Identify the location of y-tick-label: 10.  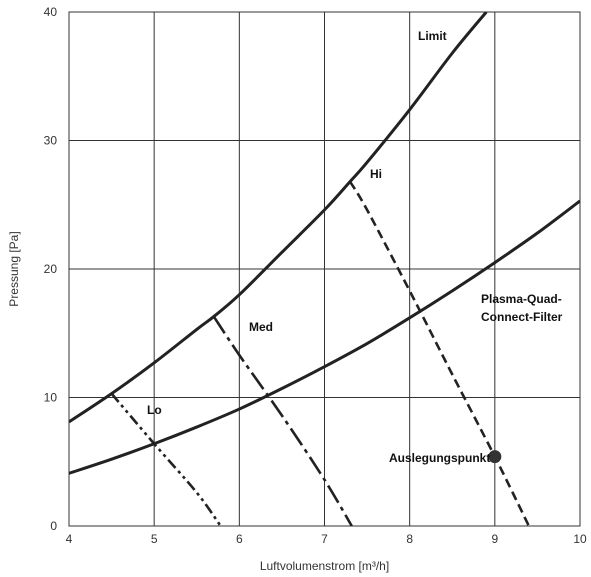
(51, 398).